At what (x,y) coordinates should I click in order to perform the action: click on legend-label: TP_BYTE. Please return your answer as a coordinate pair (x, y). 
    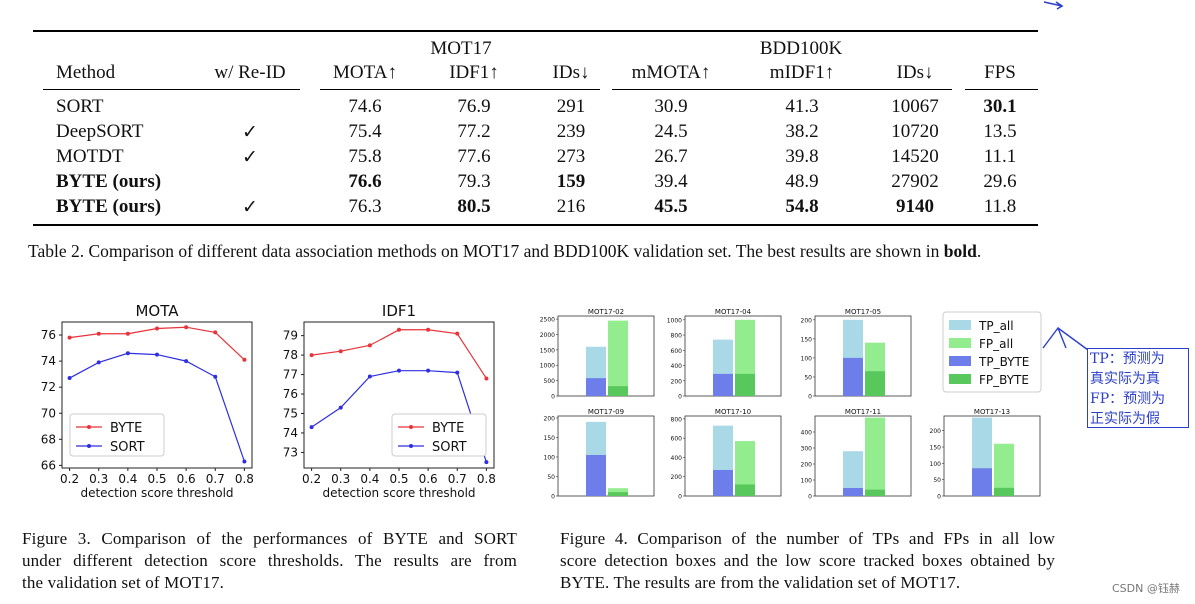
    Looking at the image, I should click on (1003, 362).